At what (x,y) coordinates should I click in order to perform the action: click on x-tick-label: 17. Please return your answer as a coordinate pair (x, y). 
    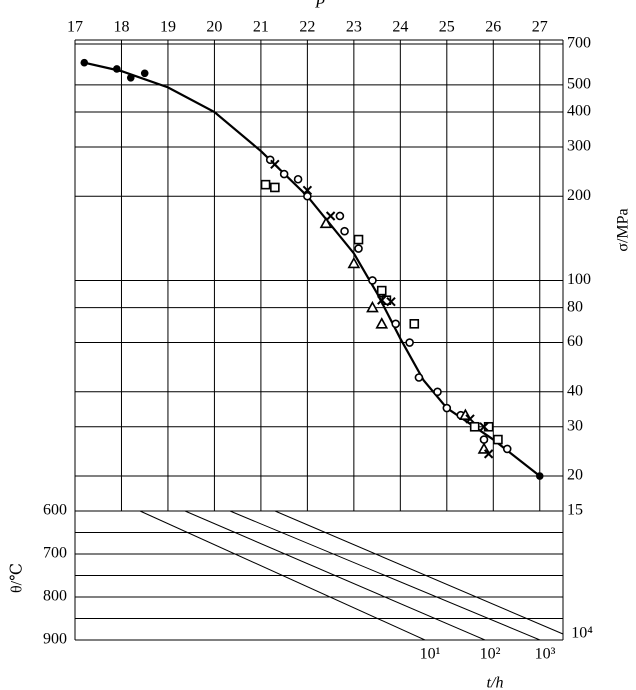
    Looking at the image, I should click on (75, 27).